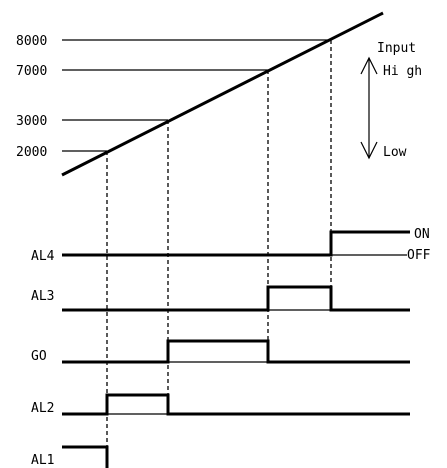 The image size is (447, 468). Describe the element at coordinates (42, 460) in the screenshot. I see `signal-label-al1: AL1` at that location.